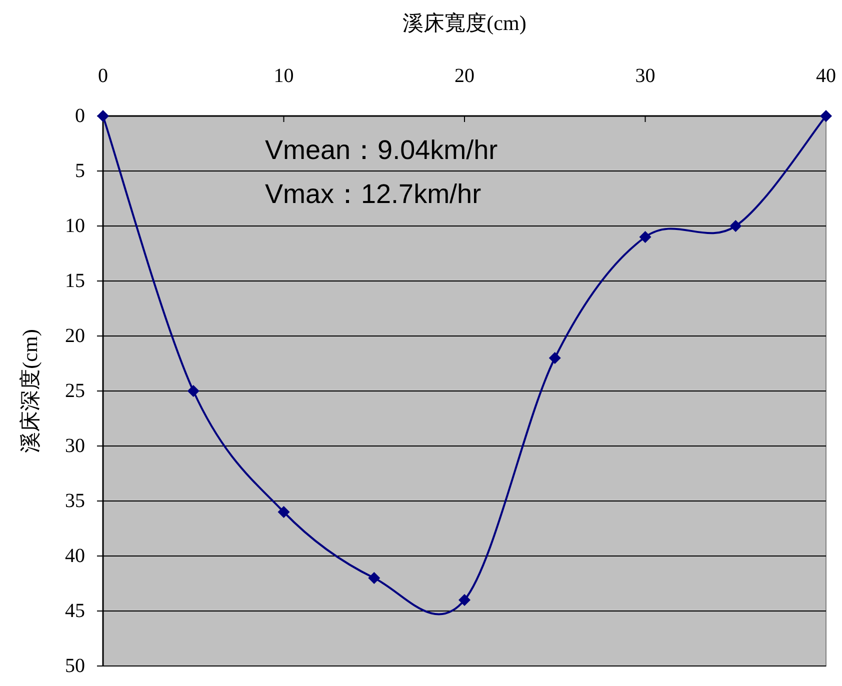  I want to click on y-axis-title: 溪床深度(cm), so click(30, 391).